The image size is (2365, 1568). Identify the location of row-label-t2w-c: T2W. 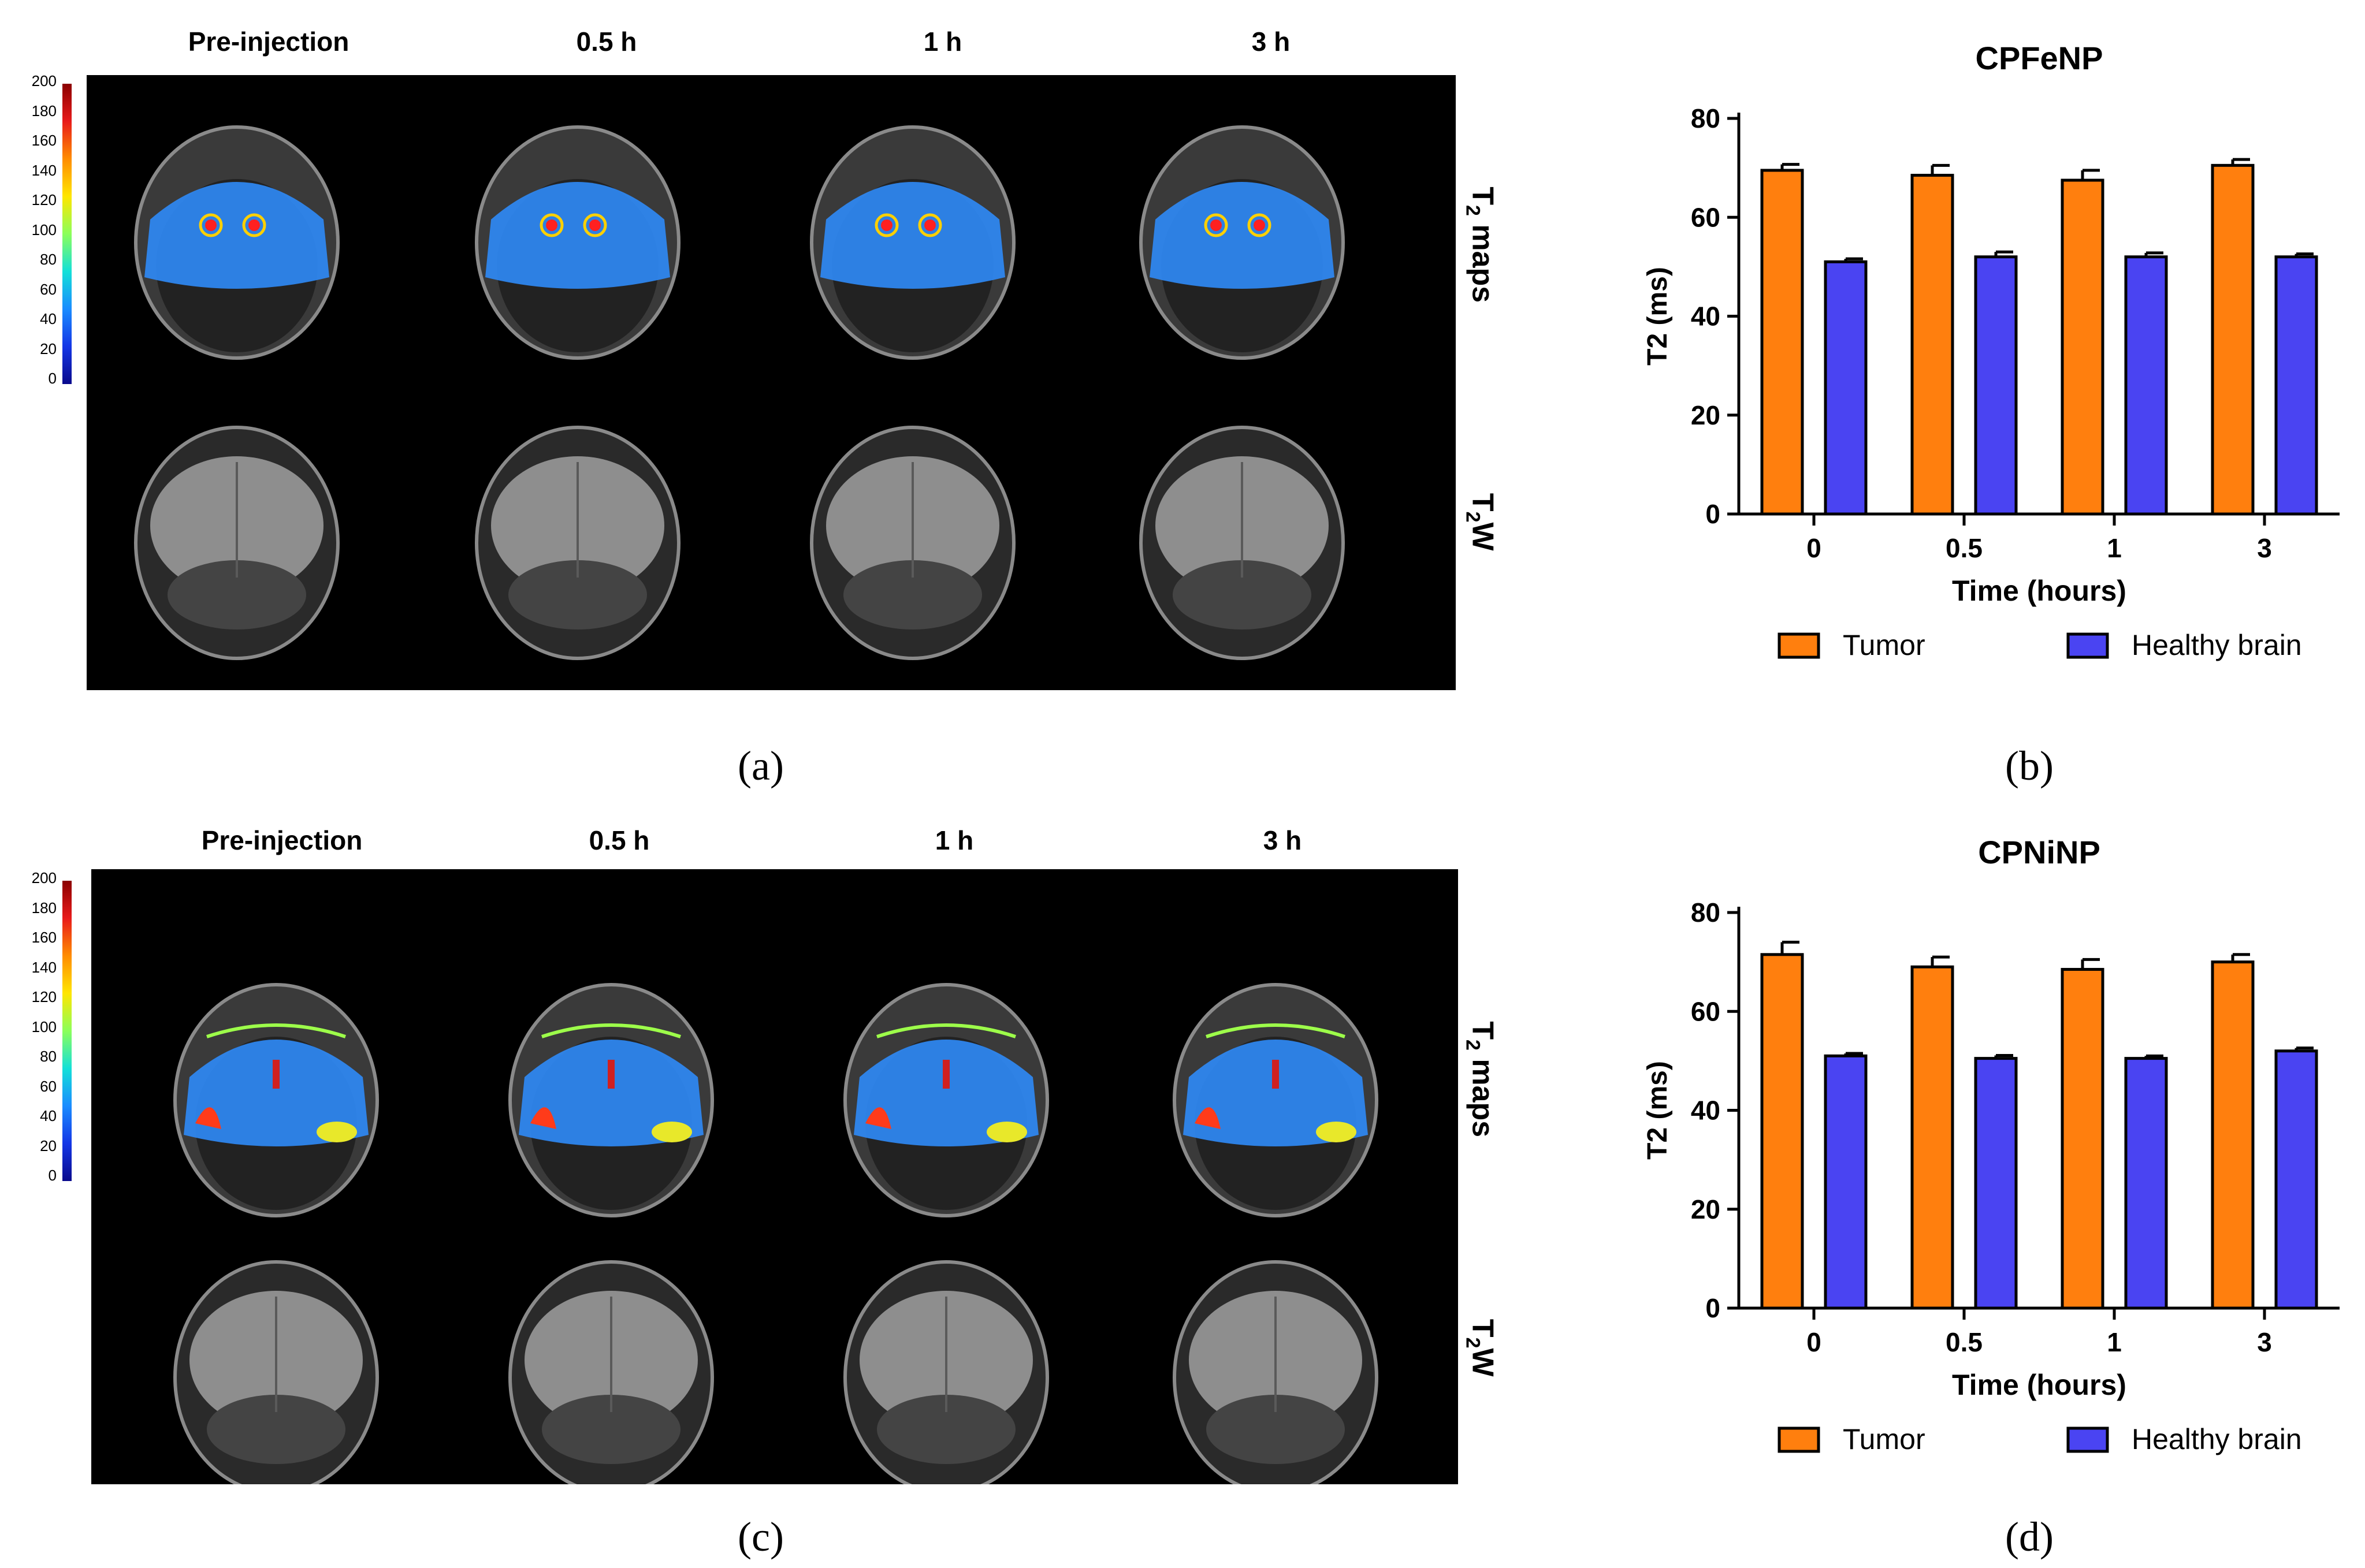
(1481, 1348).